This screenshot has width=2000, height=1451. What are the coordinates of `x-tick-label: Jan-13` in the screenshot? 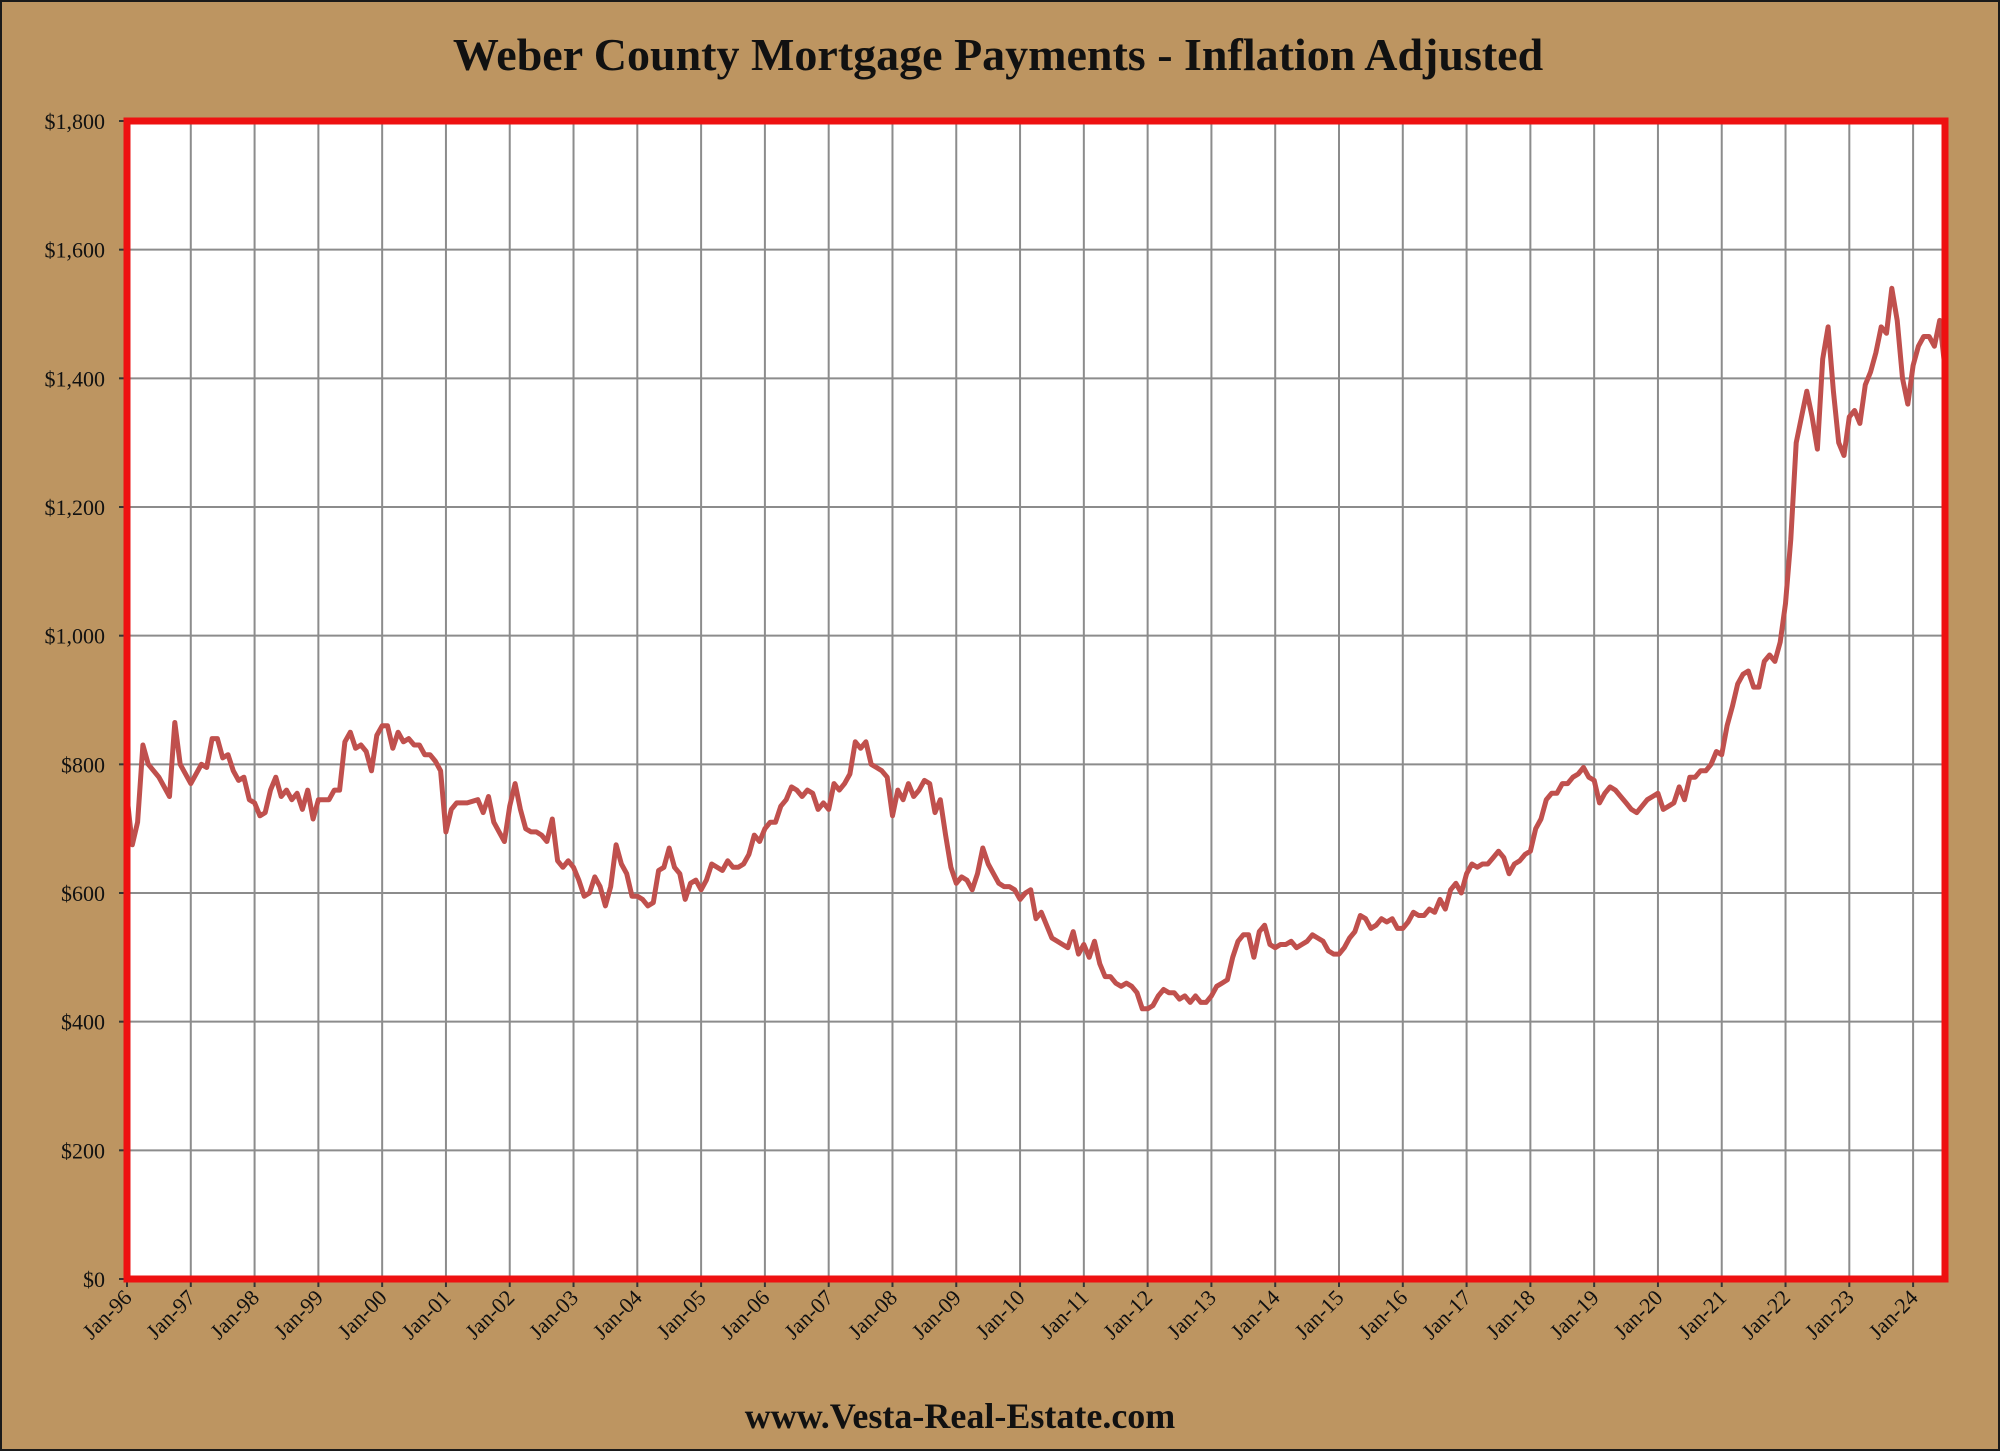 It's located at (1191, 1314).